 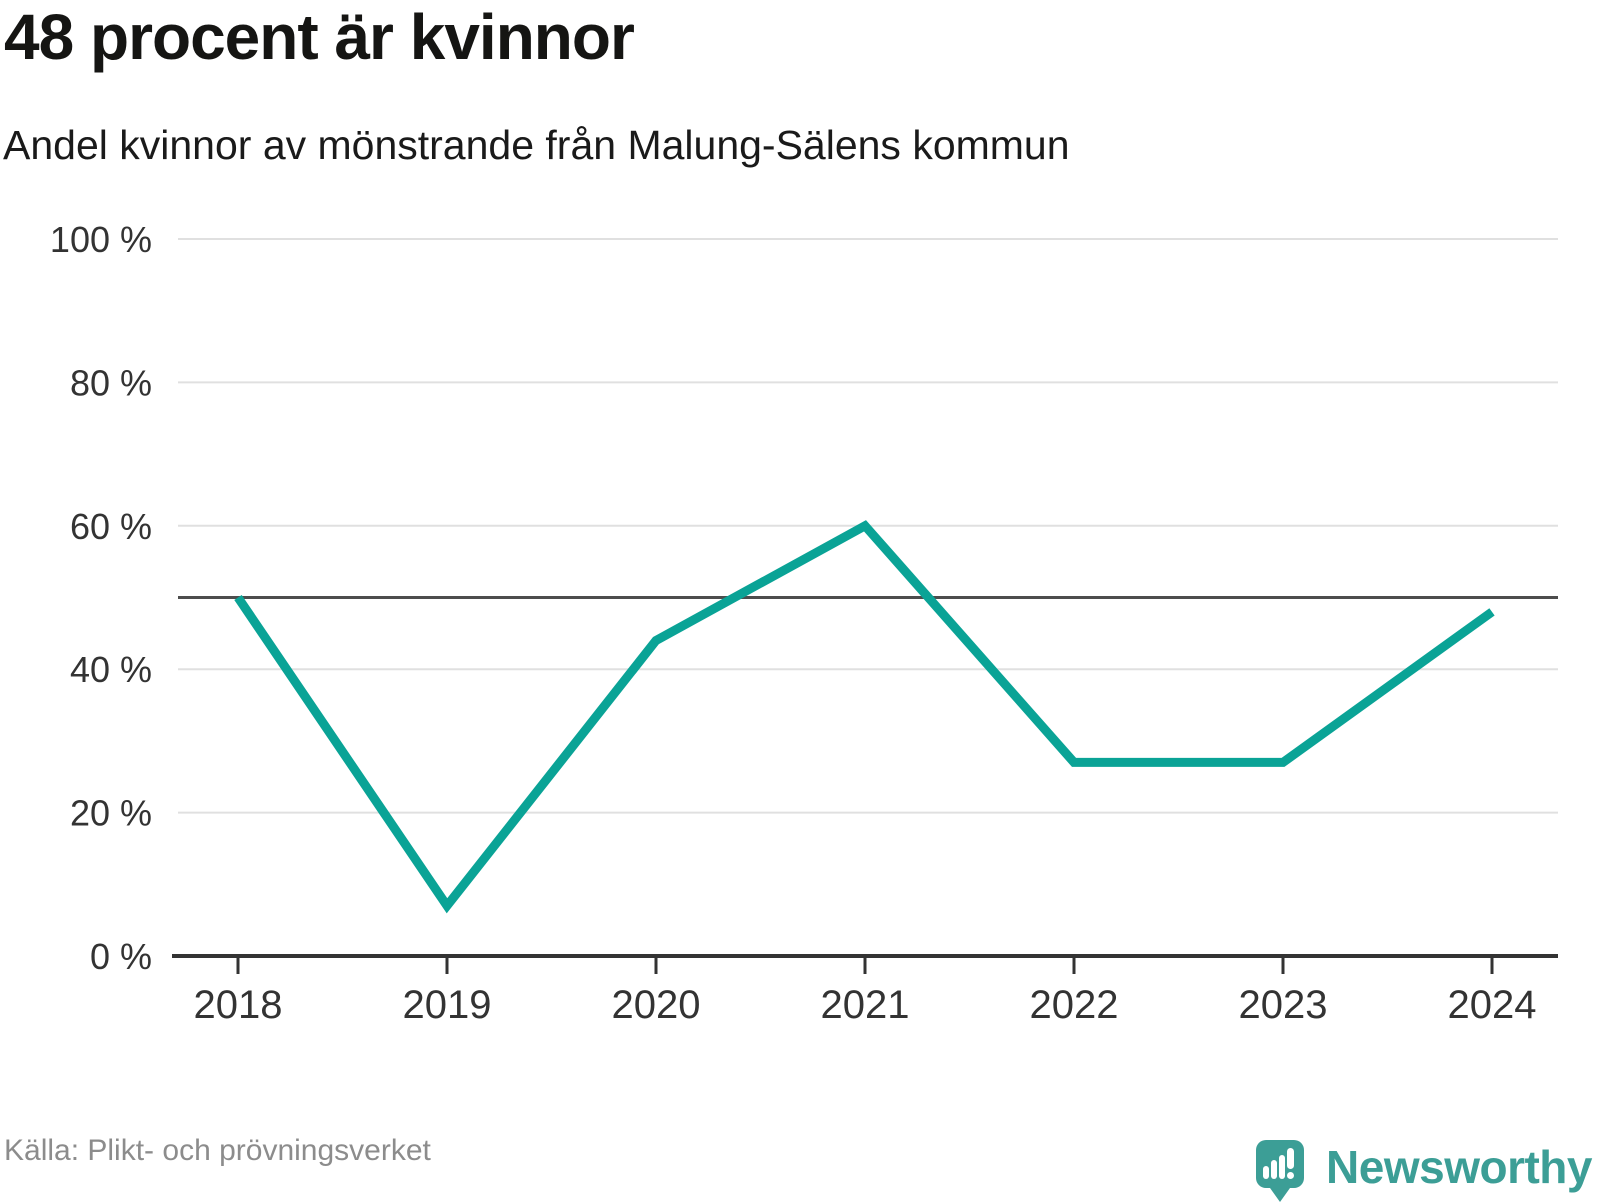 I want to click on y-tick-label-0: 0 %, so click(x=121, y=956).